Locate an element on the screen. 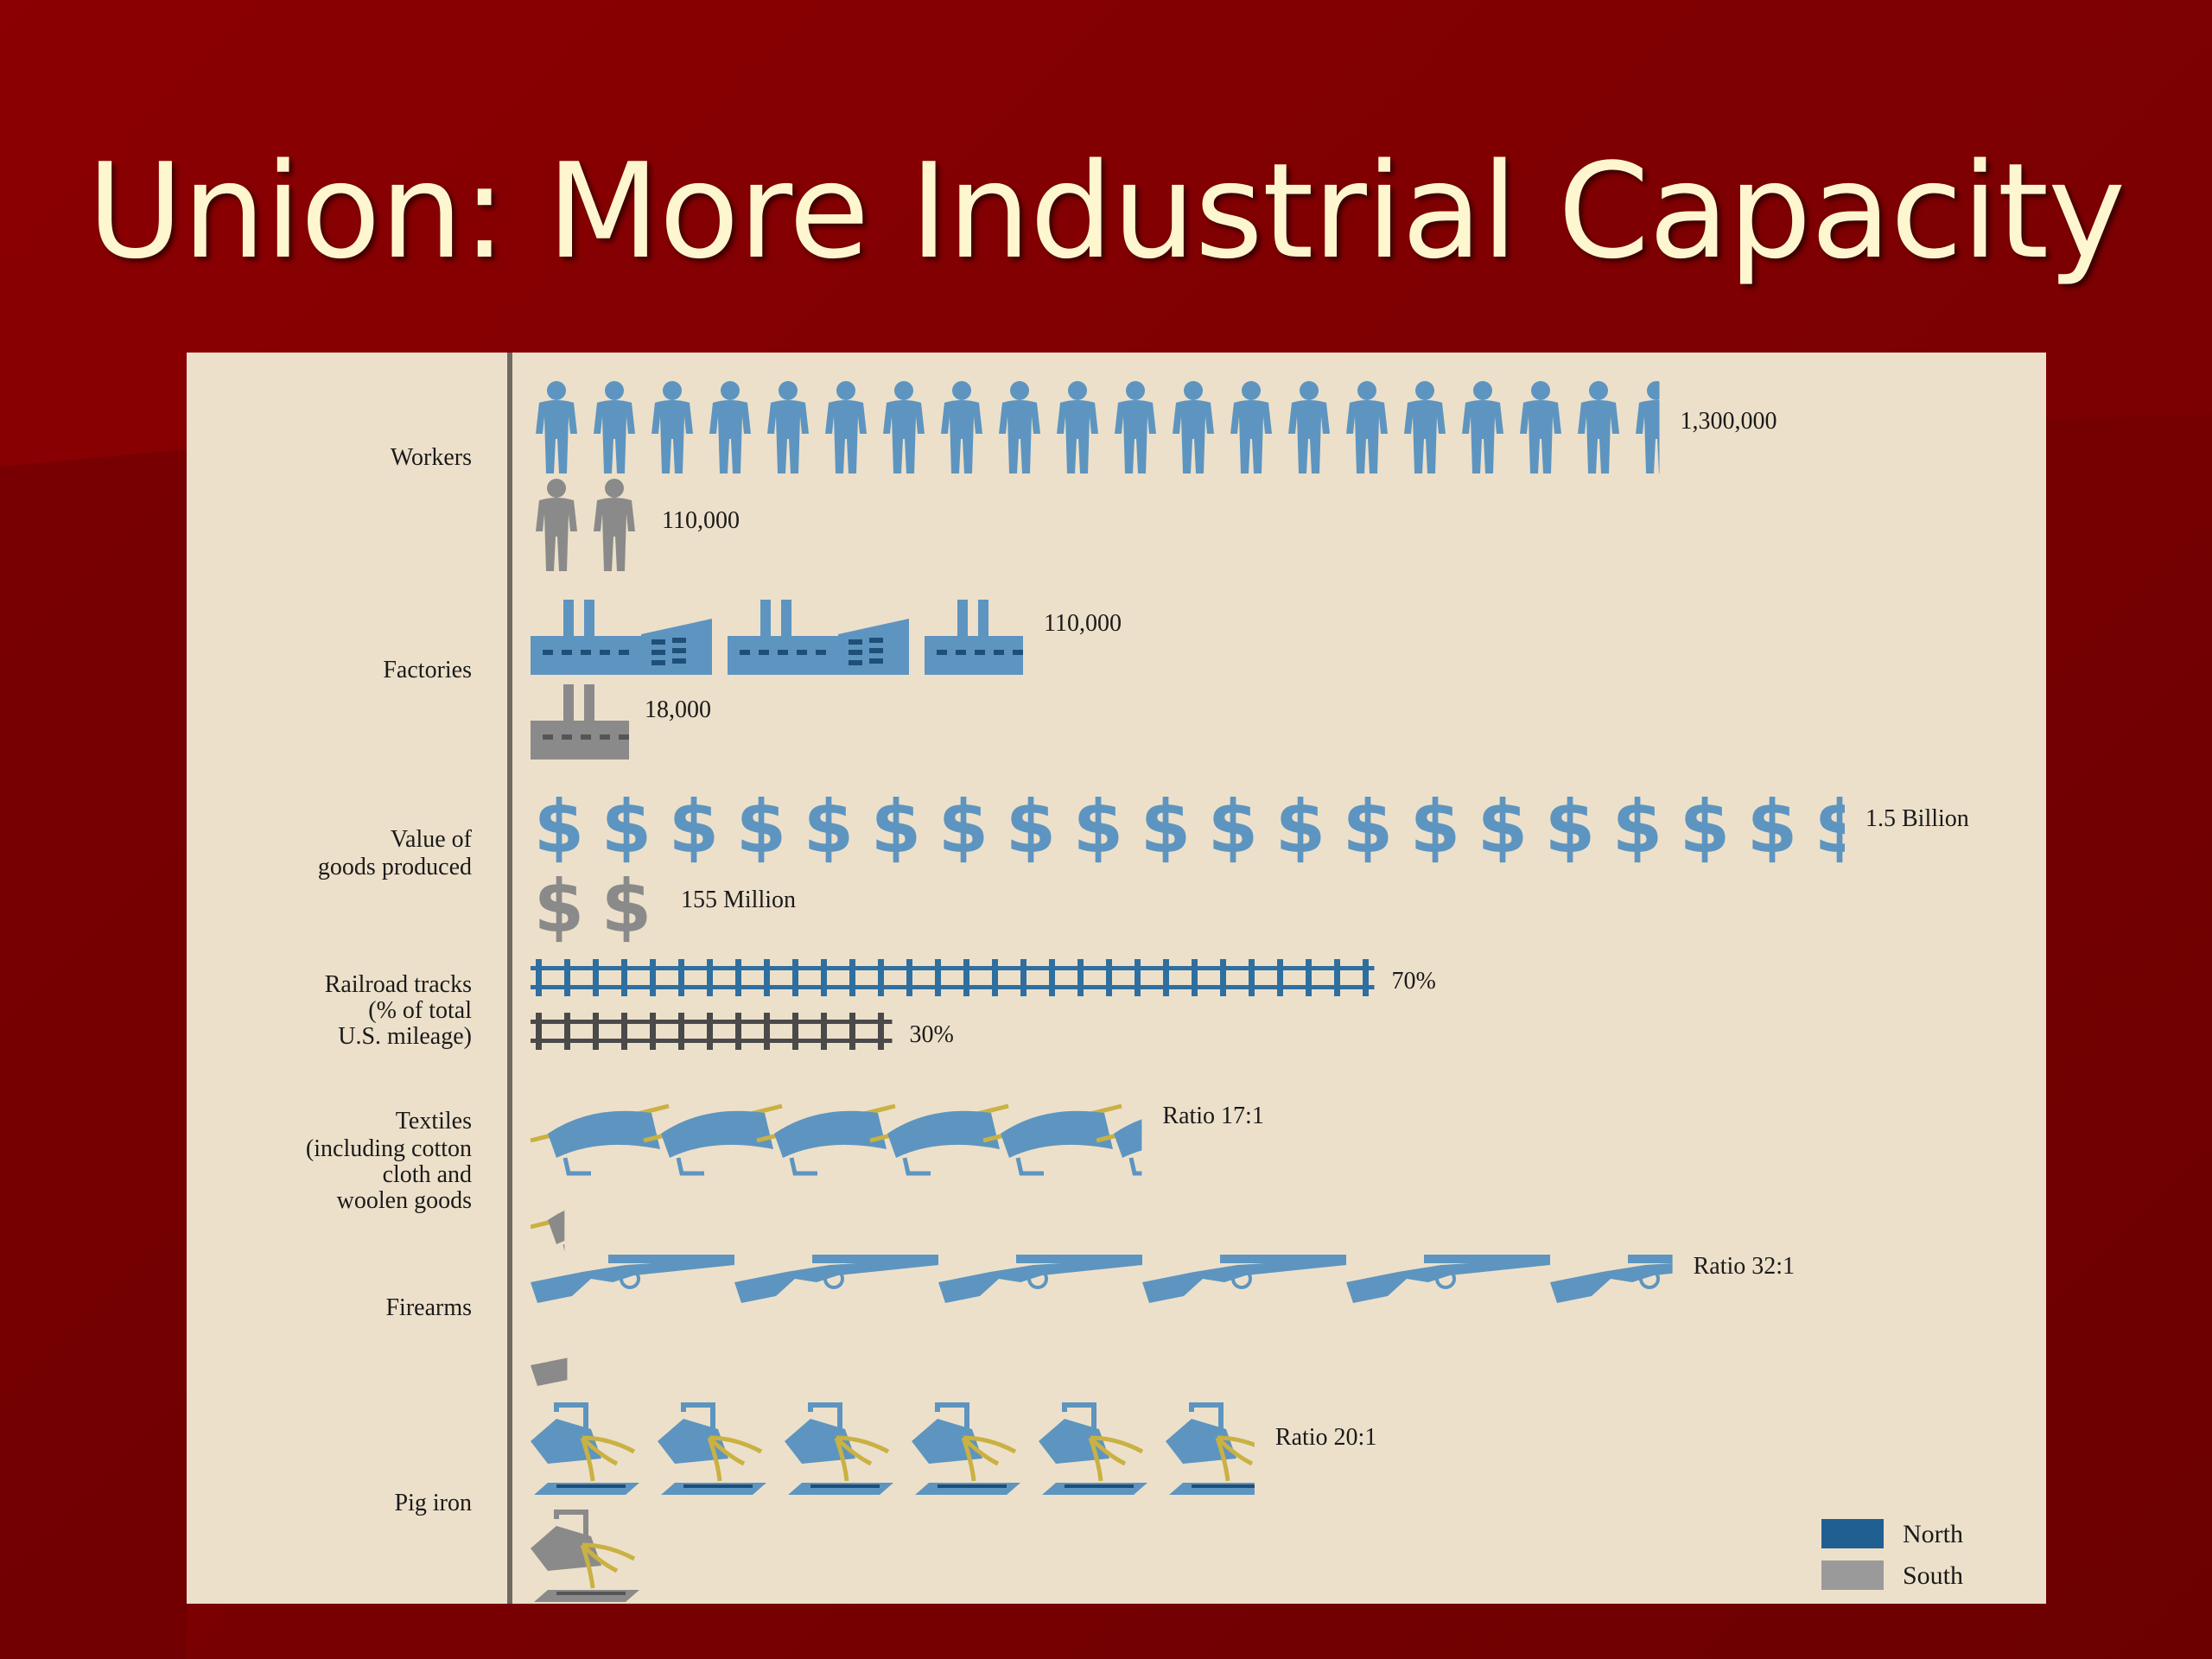 The width and height of the screenshot is (2212, 1659). category-label: U.S. mileage) is located at coordinates (405, 1036).